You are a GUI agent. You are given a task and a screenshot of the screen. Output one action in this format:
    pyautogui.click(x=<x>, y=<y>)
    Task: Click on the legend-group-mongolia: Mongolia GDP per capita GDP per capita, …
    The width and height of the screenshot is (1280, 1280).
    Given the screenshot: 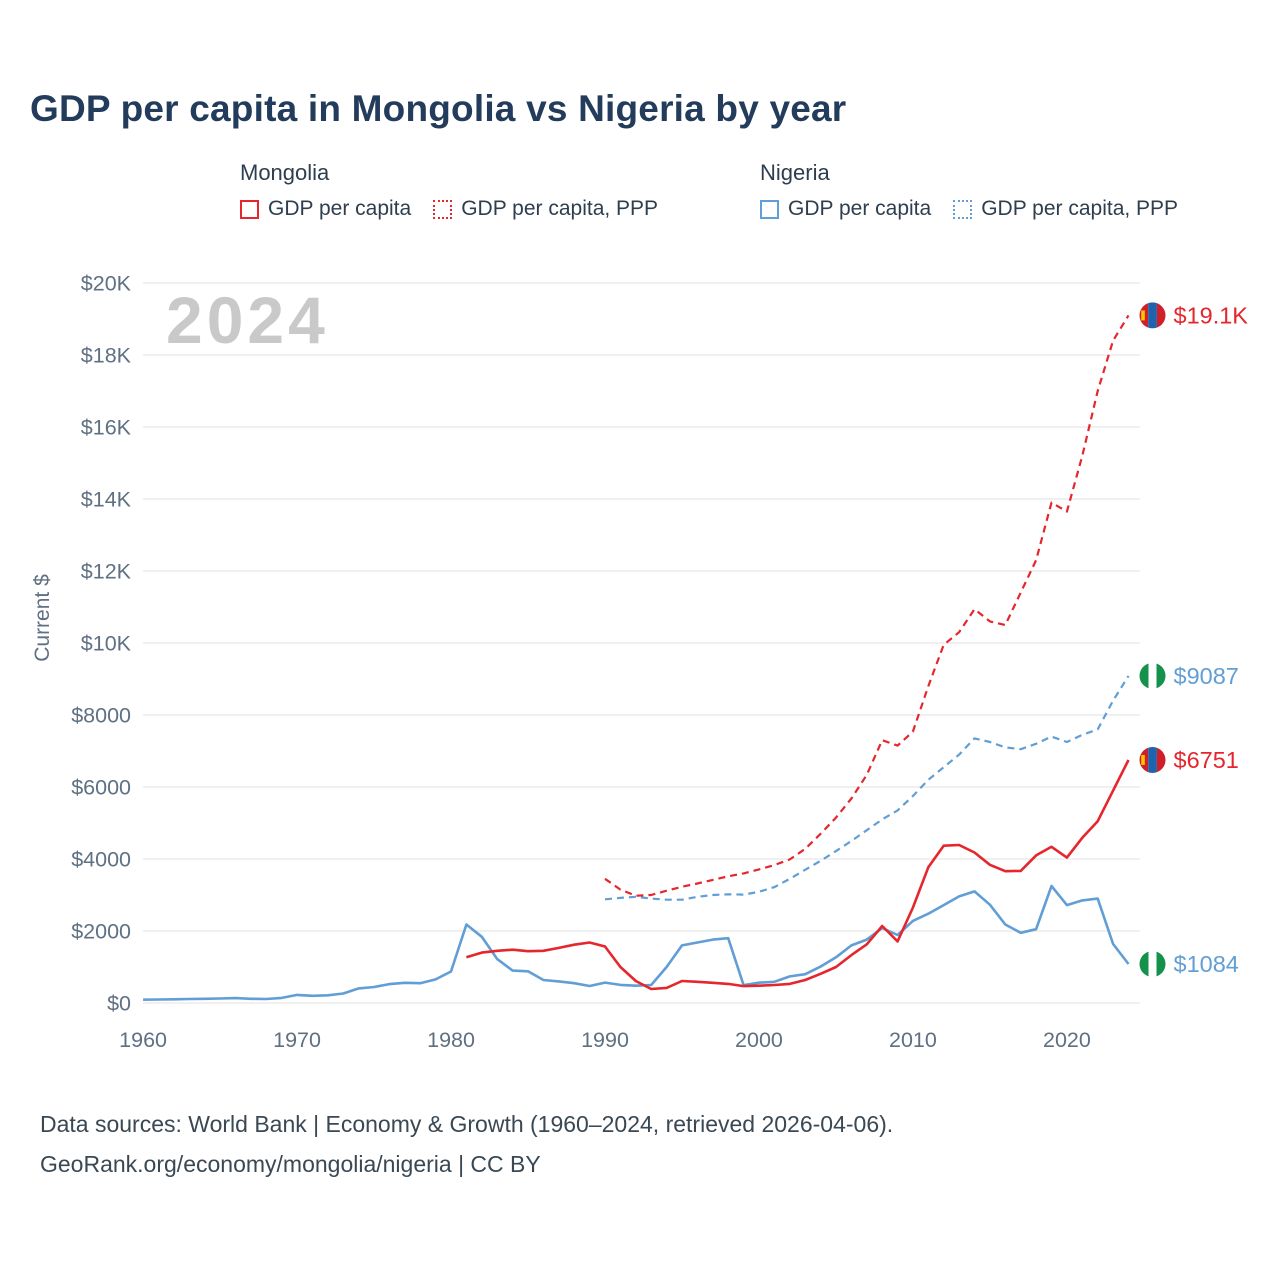 What is the action you would take?
    pyautogui.click(x=449, y=190)
    